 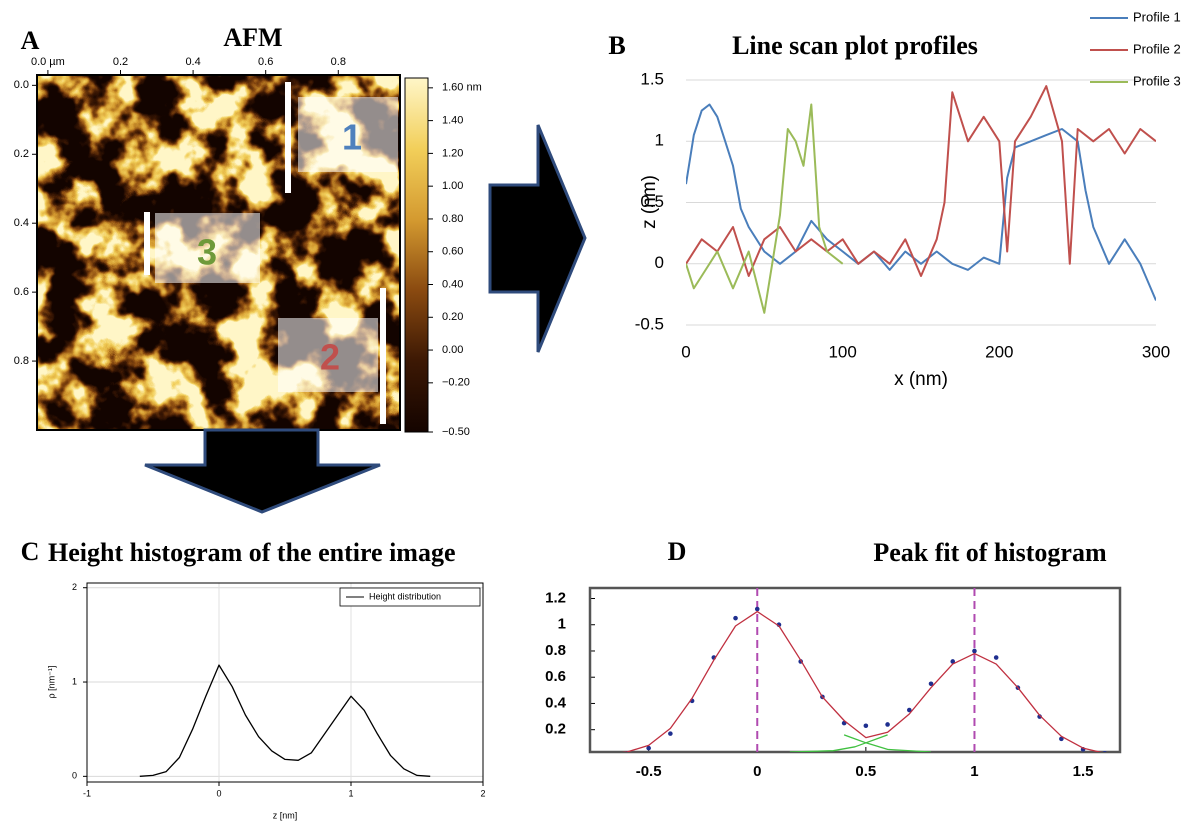 I want to click on x-tick-label: 0.6, so click(x=265, y=62).